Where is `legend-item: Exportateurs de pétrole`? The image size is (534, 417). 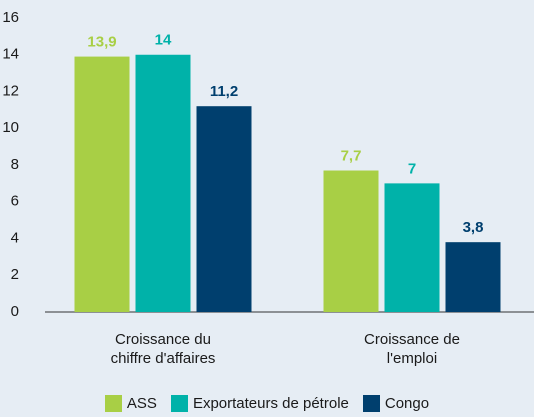 legend-item: Exportateurs de pétrole is located at coordinates (259, 403).